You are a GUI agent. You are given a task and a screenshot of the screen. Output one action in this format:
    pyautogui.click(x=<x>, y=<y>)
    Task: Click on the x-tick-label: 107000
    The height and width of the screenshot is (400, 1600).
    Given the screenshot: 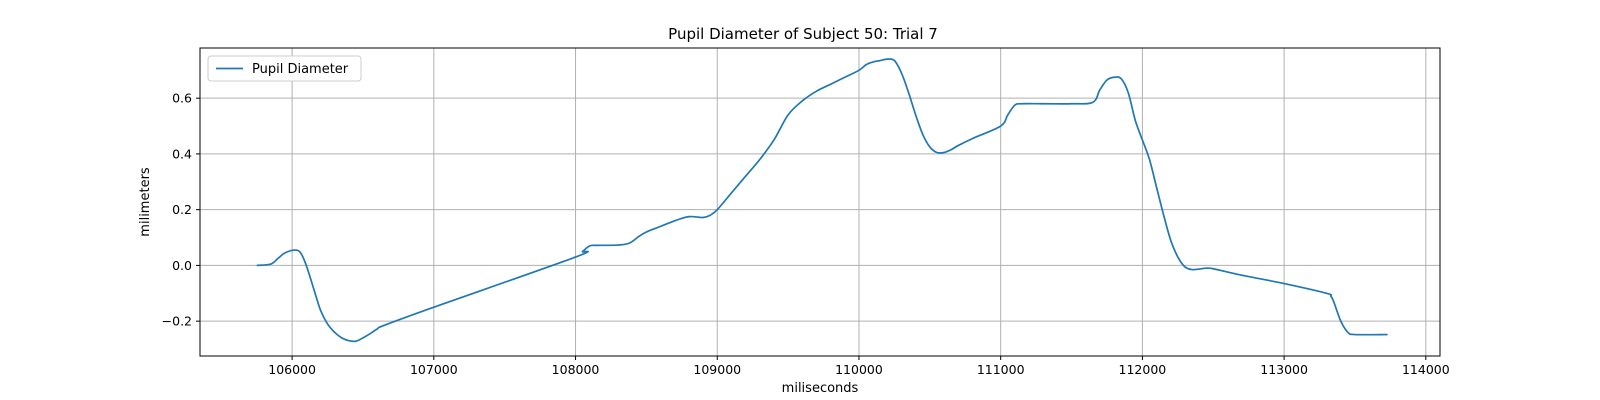 What is the action you would take?
    pyautogui.click(x=434, y=369)
    